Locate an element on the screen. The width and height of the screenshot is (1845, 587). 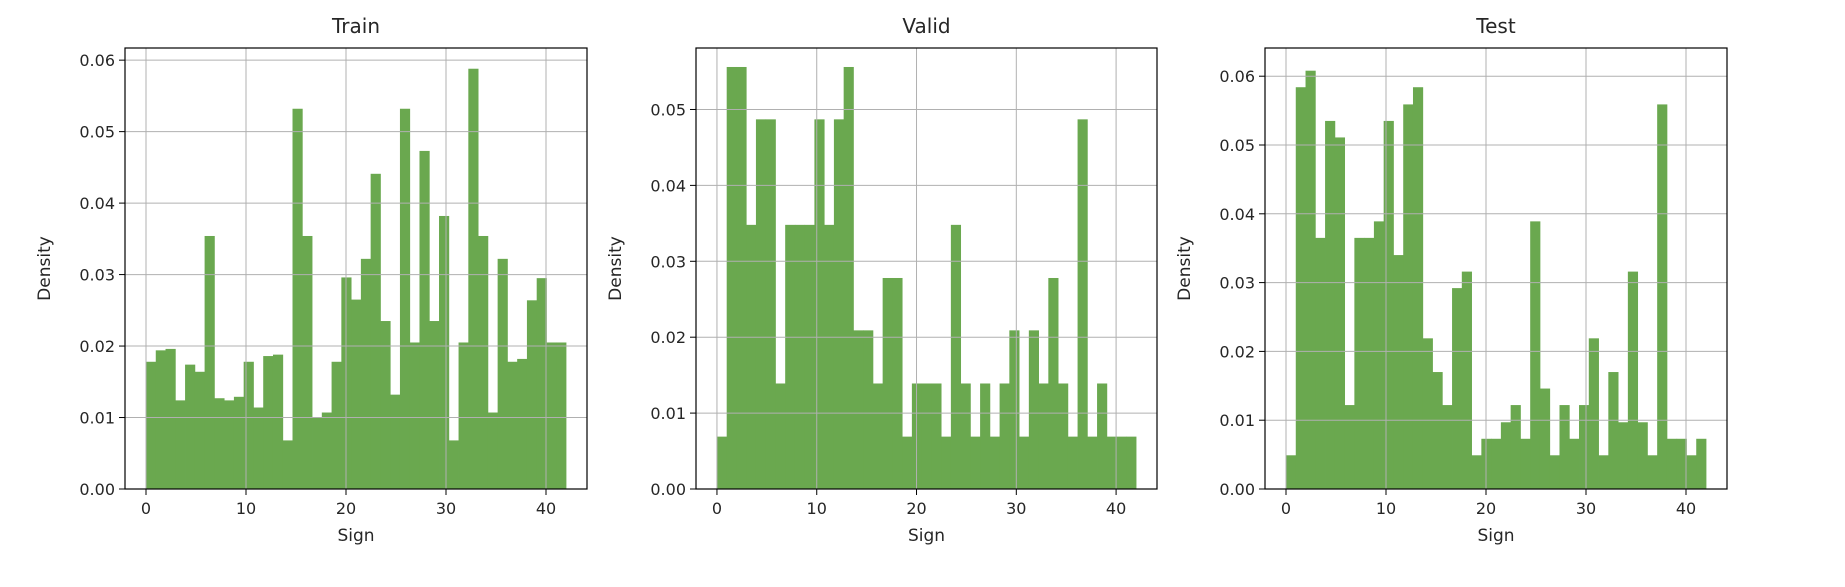
x-axis-label-valid: Sign is located at coordinates (926, 536).